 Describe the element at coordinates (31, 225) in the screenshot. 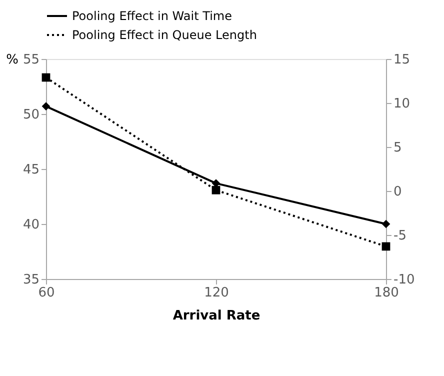

I see `y-tick-label: 40` at that location.